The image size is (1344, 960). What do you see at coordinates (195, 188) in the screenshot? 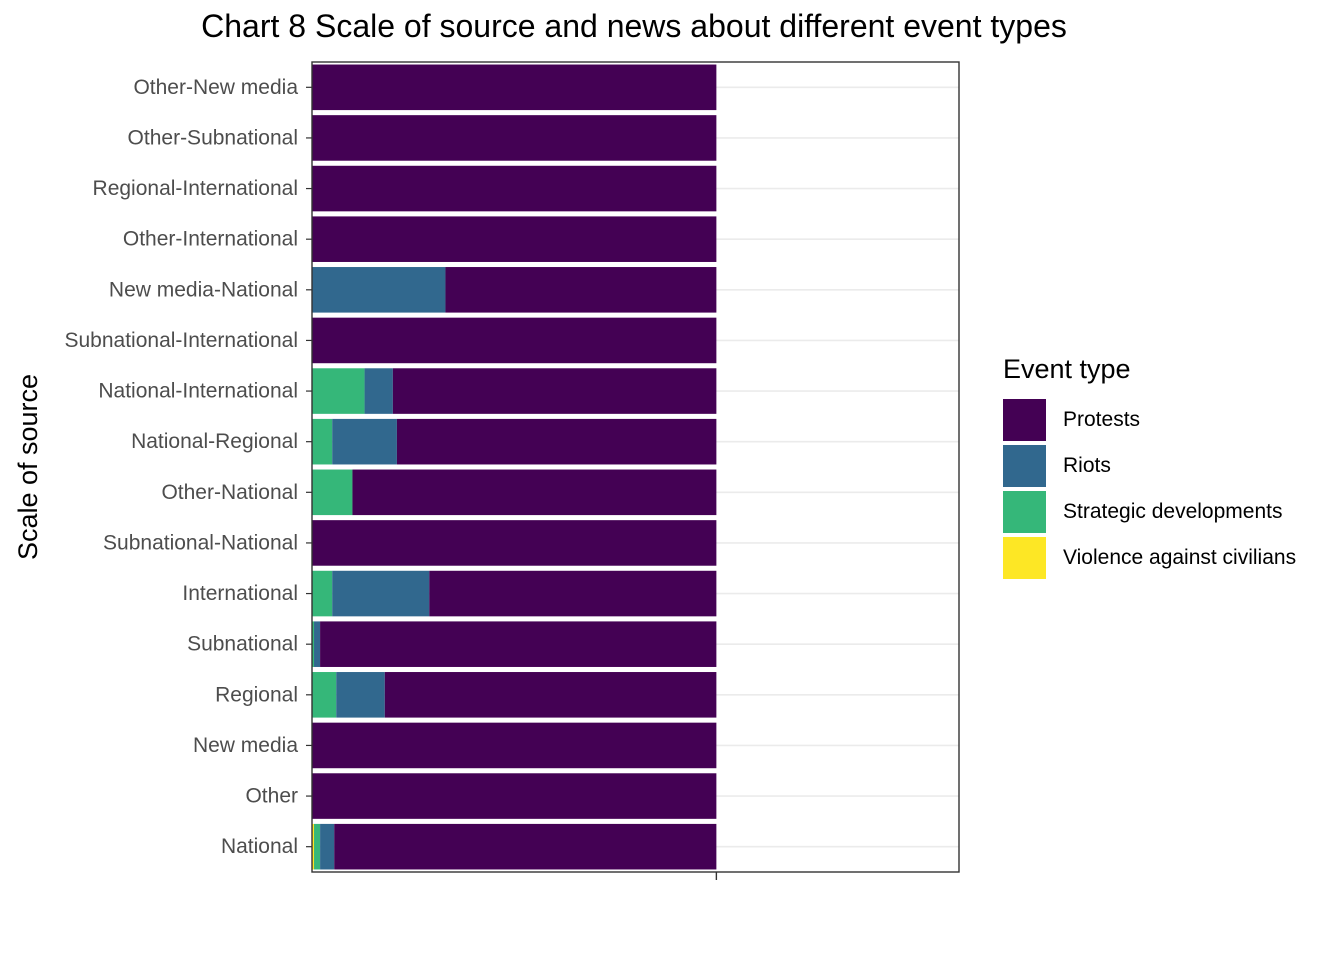
I see `ytick-label-regional-international: Regional-International` at bounding box center [195, 188].